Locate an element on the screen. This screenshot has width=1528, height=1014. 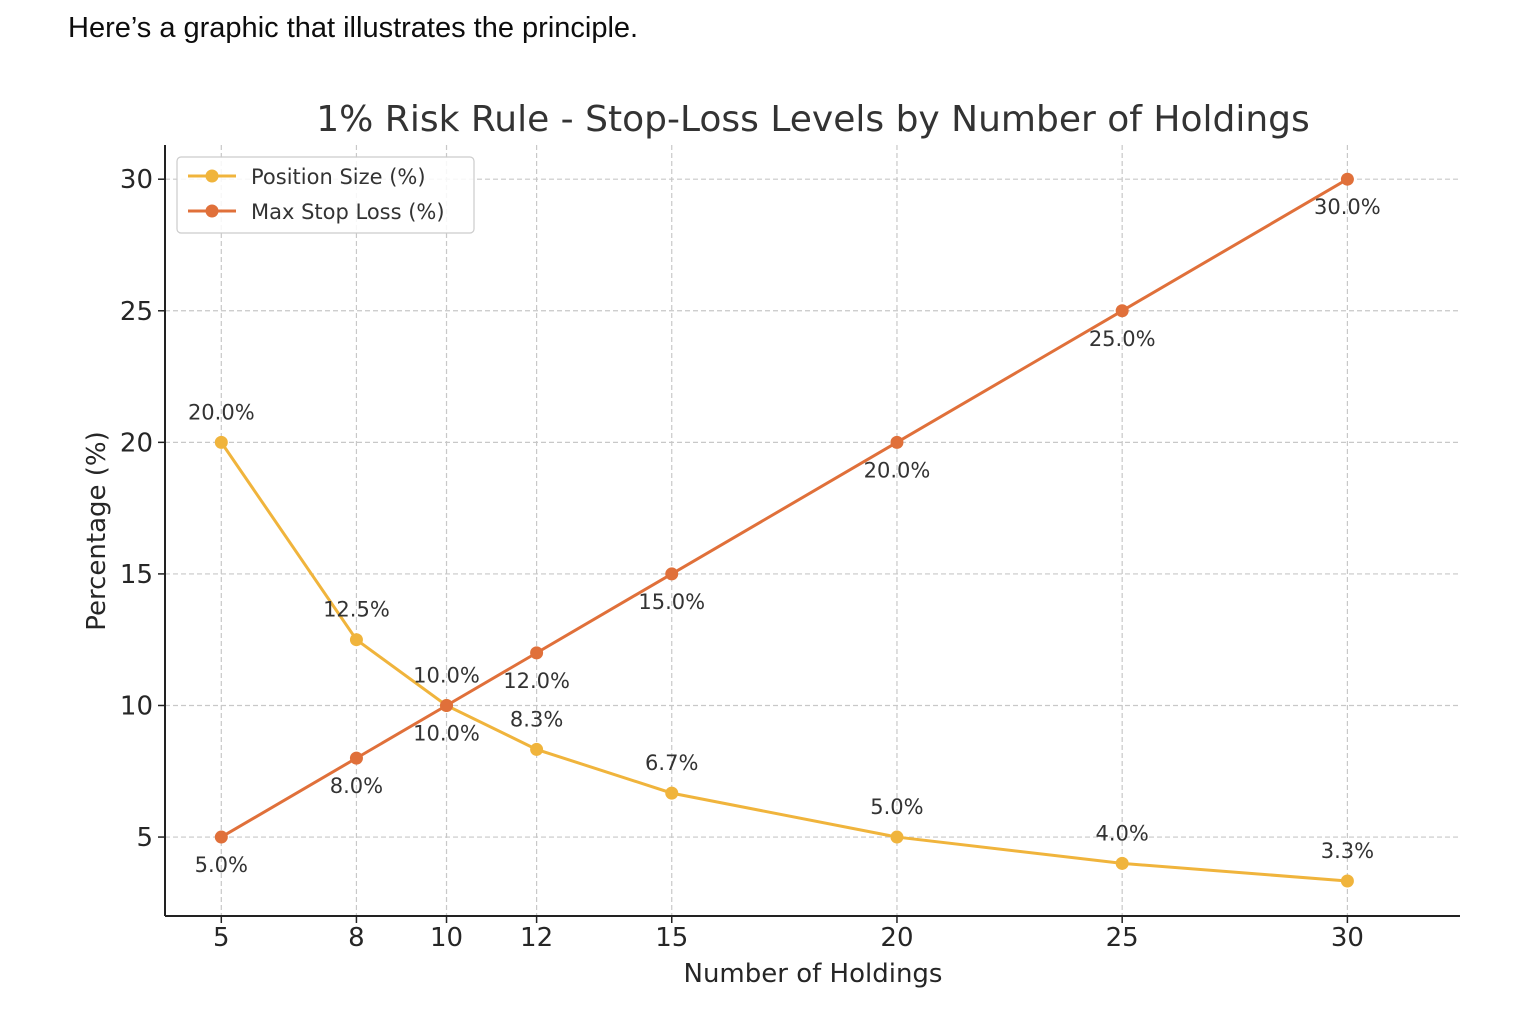
x-tick-label: 25 is located at coordinates (1122, 938).